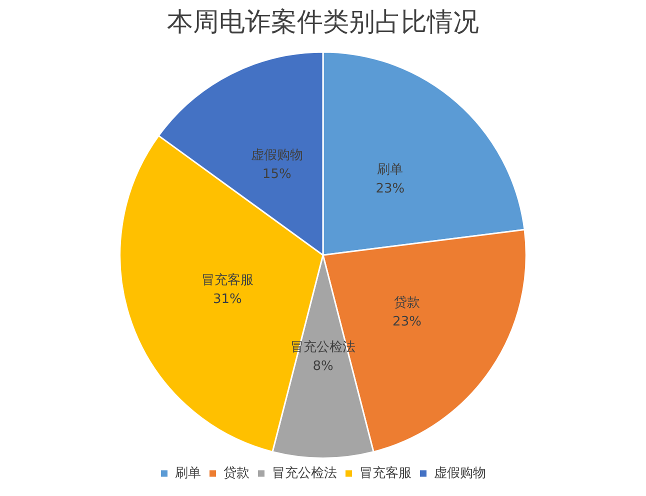 Image resolution: width=646 pixels, height=496 pixels. I want to click on slice-label: 贷款, so click(407, 303).